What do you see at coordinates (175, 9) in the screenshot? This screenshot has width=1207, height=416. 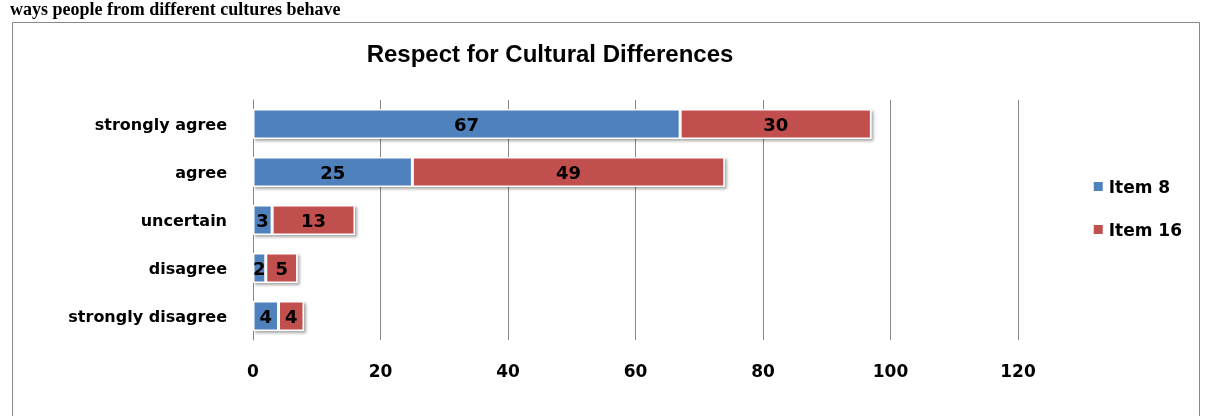 I see `text: ways people from different cultures behave` at bounding box center [175, 9].